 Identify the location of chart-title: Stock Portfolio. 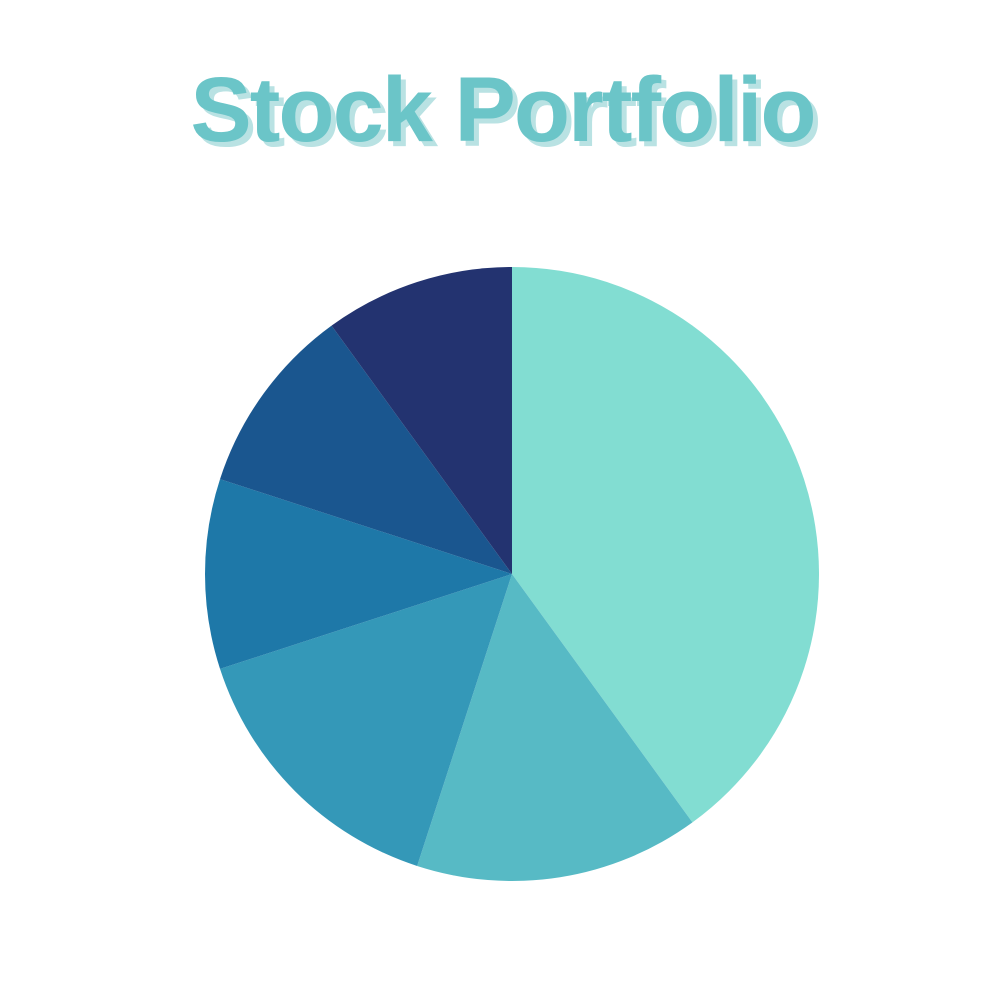
(503, 110).